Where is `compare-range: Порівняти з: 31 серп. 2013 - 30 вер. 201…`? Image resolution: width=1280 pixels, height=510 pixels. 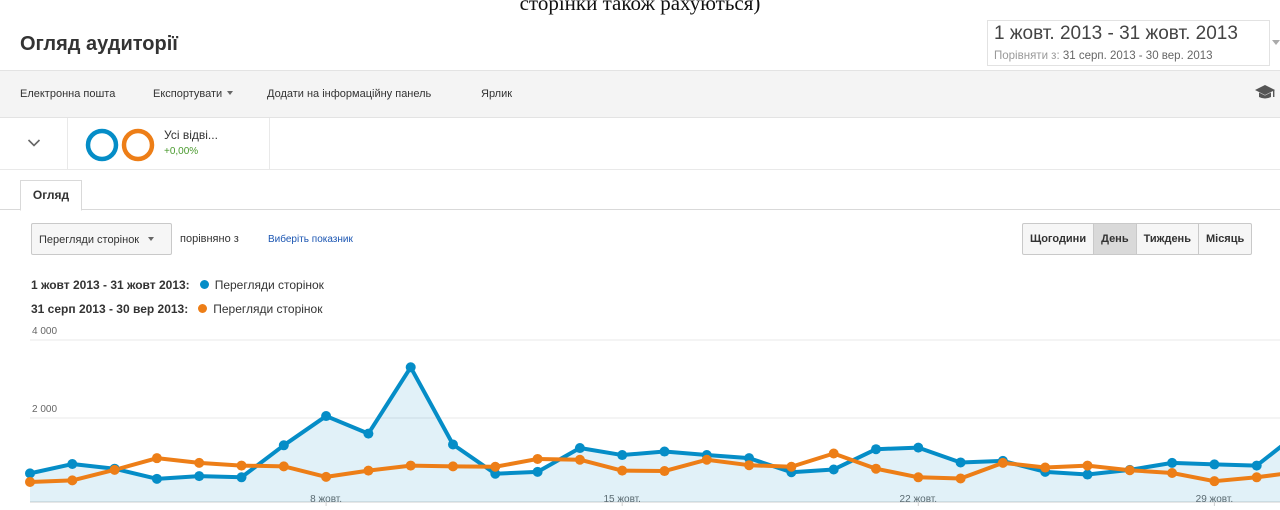 compare-range: Порівняти з: 31 серп. 2013 - 30 вер. 201… is located at coordinates (1103, 56).